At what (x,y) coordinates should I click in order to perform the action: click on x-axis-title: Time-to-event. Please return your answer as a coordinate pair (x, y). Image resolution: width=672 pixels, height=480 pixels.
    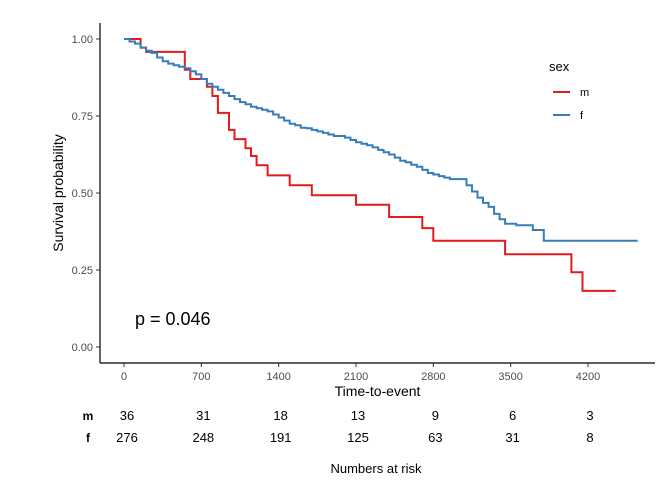
    Looking at the image, I should click on (378, 391).